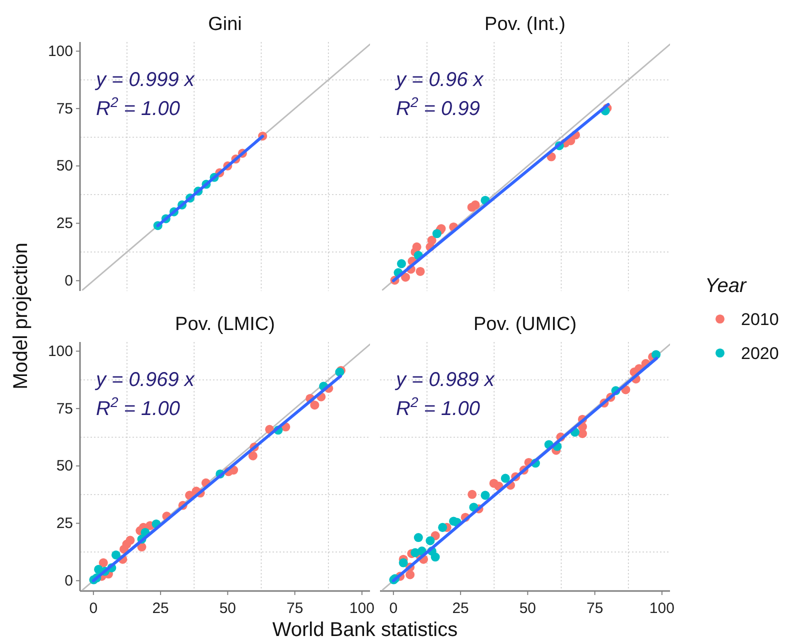  Describe the element at coordinates (525, 24) in the screenshot. I see `chart-title: Pov. (Int.)` at that location.